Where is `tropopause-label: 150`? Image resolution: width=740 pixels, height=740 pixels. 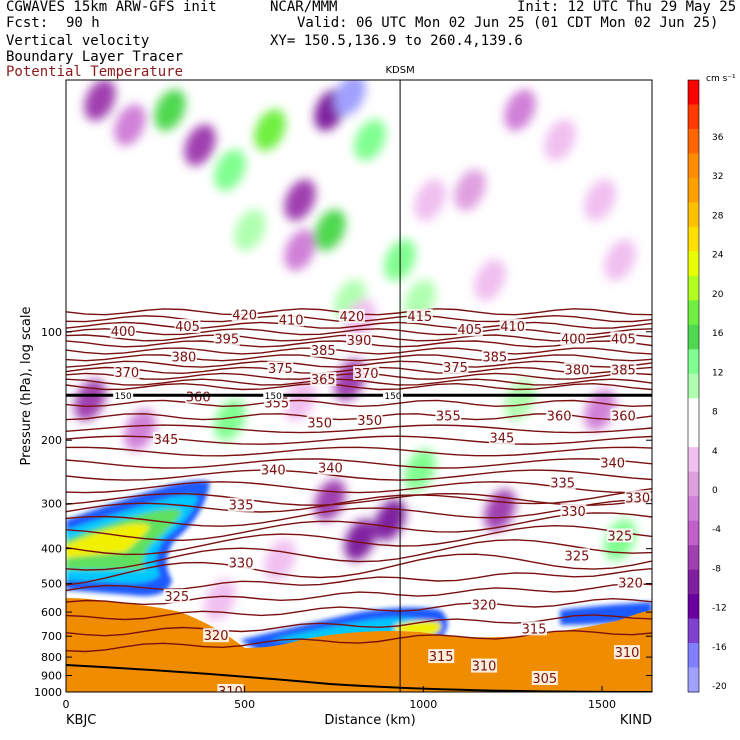
tropopause-label: 150 is located at coordinates (392, 397).